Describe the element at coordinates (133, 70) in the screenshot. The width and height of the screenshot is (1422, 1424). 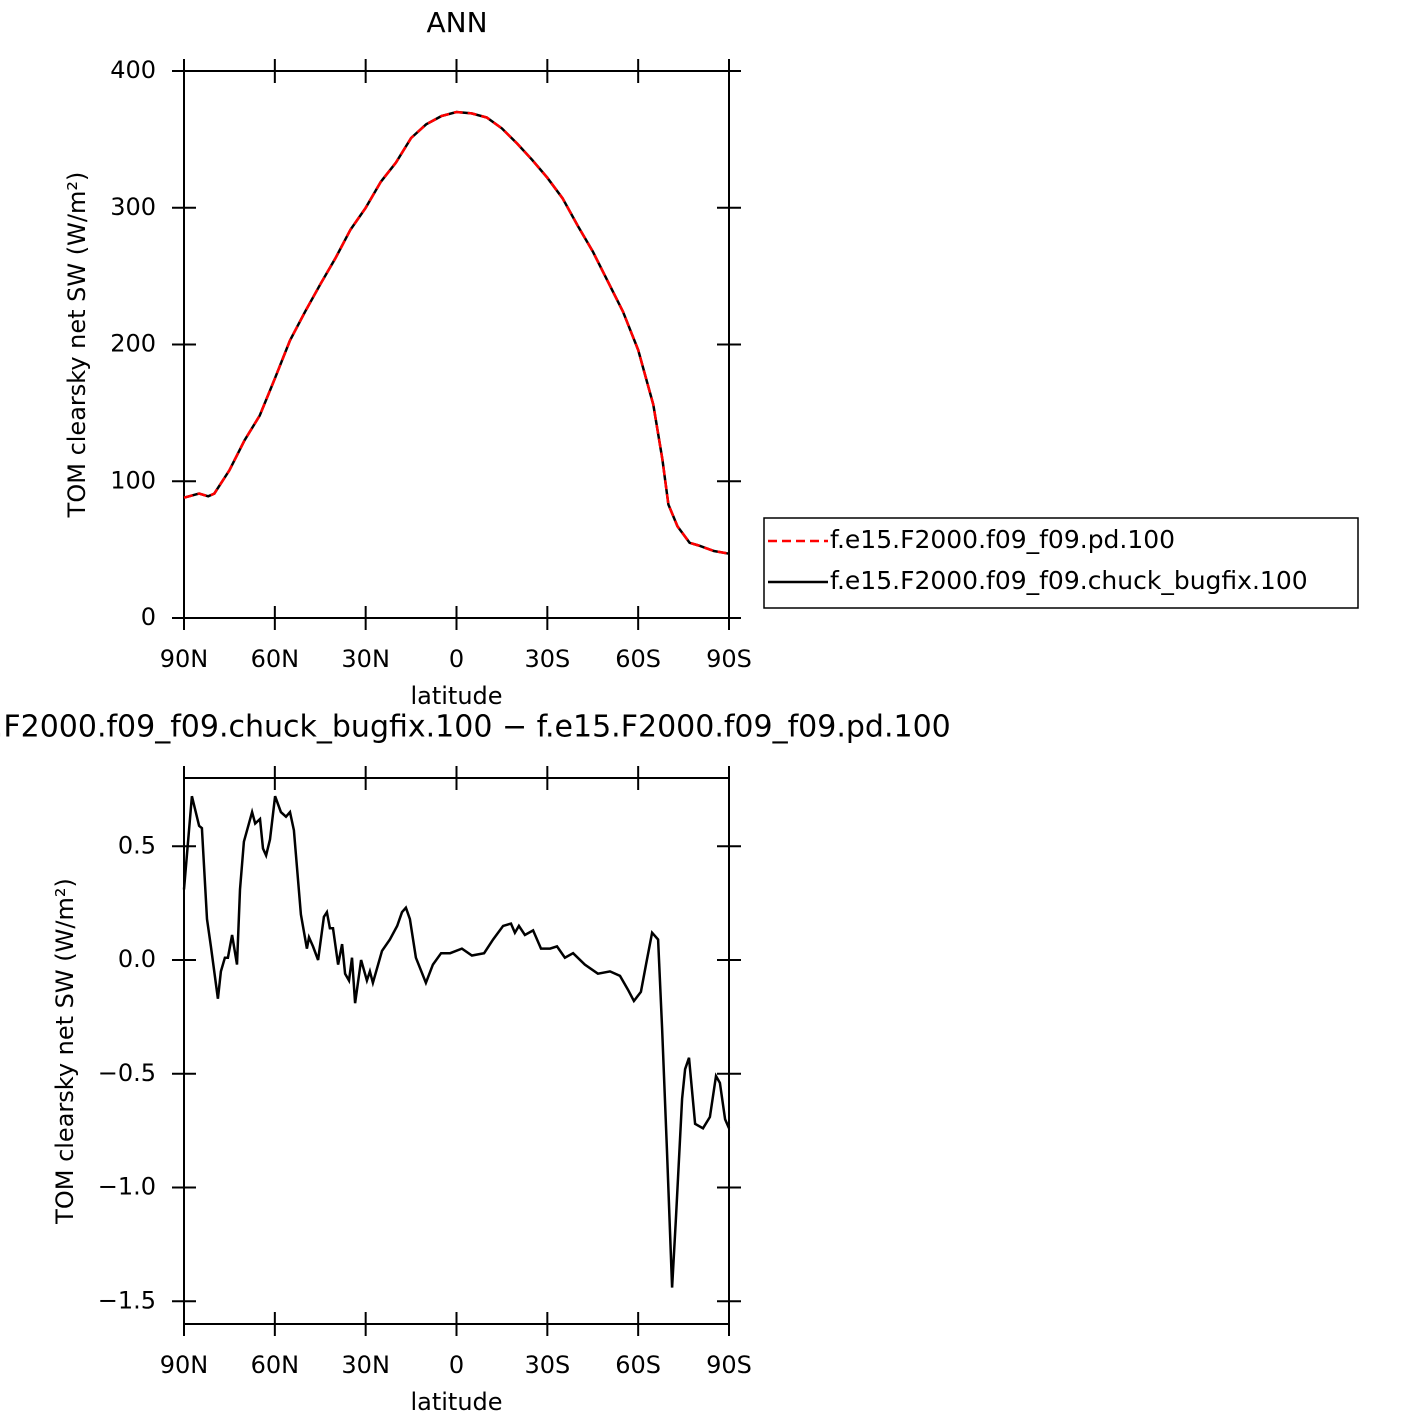
I see `y-tick-label: 400` at that location.